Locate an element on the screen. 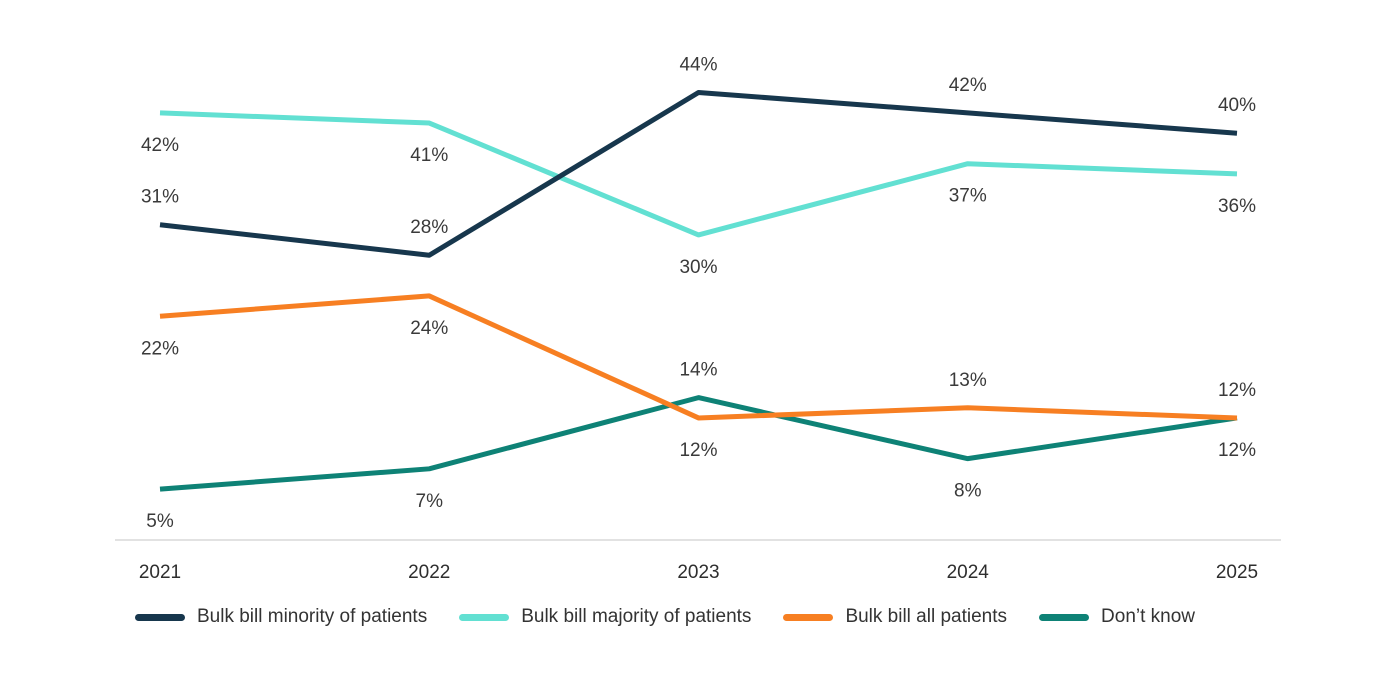 The width and height of the screenshot is (1400, 680). data-label-minority-2022: 28% is located at coordinates (429, 227).